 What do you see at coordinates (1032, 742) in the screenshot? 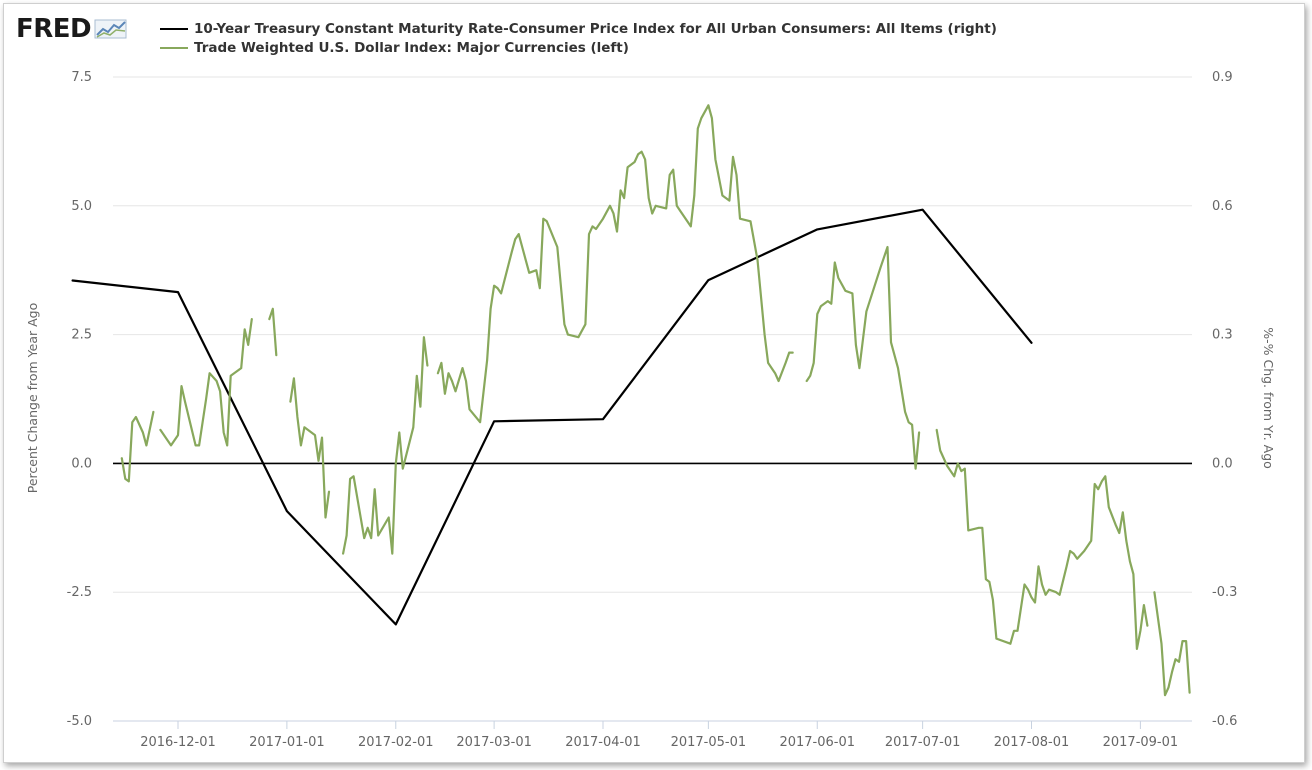
I see `x-tick-label: 2017-08-01` at bounding box center [1032, 742].